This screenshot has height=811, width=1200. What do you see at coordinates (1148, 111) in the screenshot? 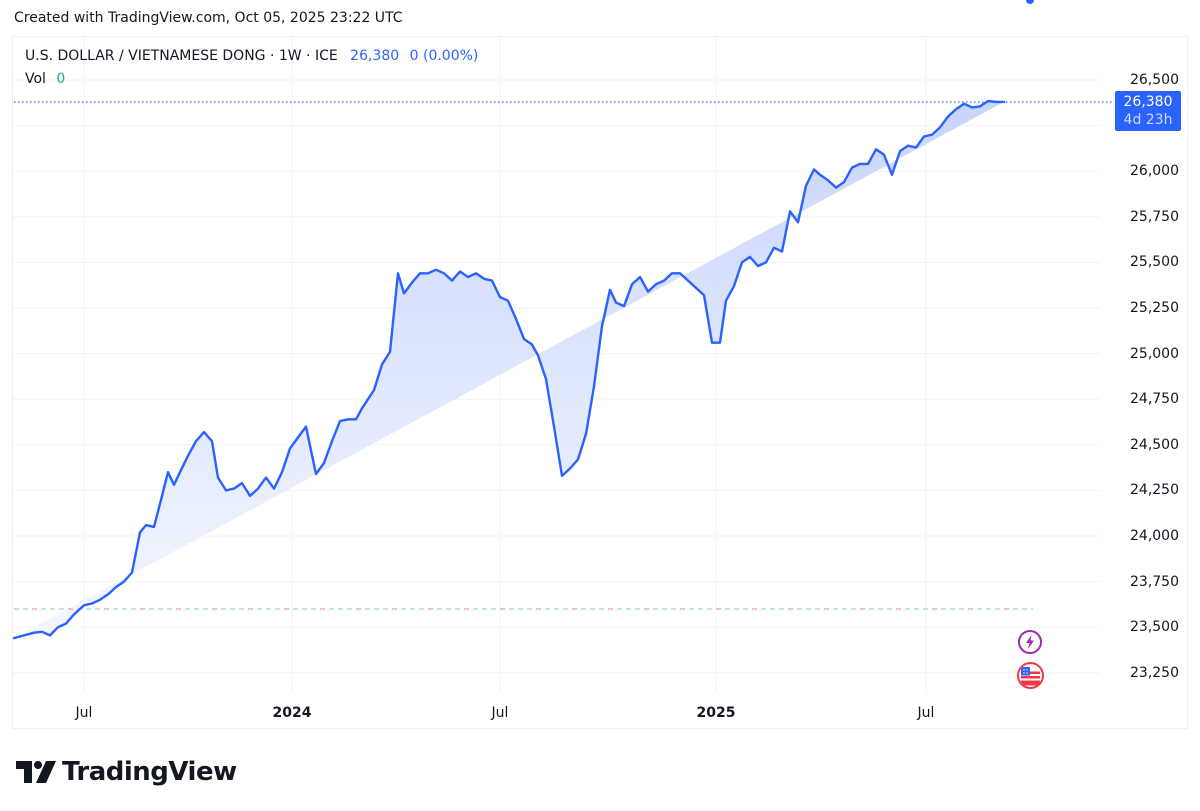
I see `last-price-tag: 26,380 4d 23h` at bounding box center [1148, 111].